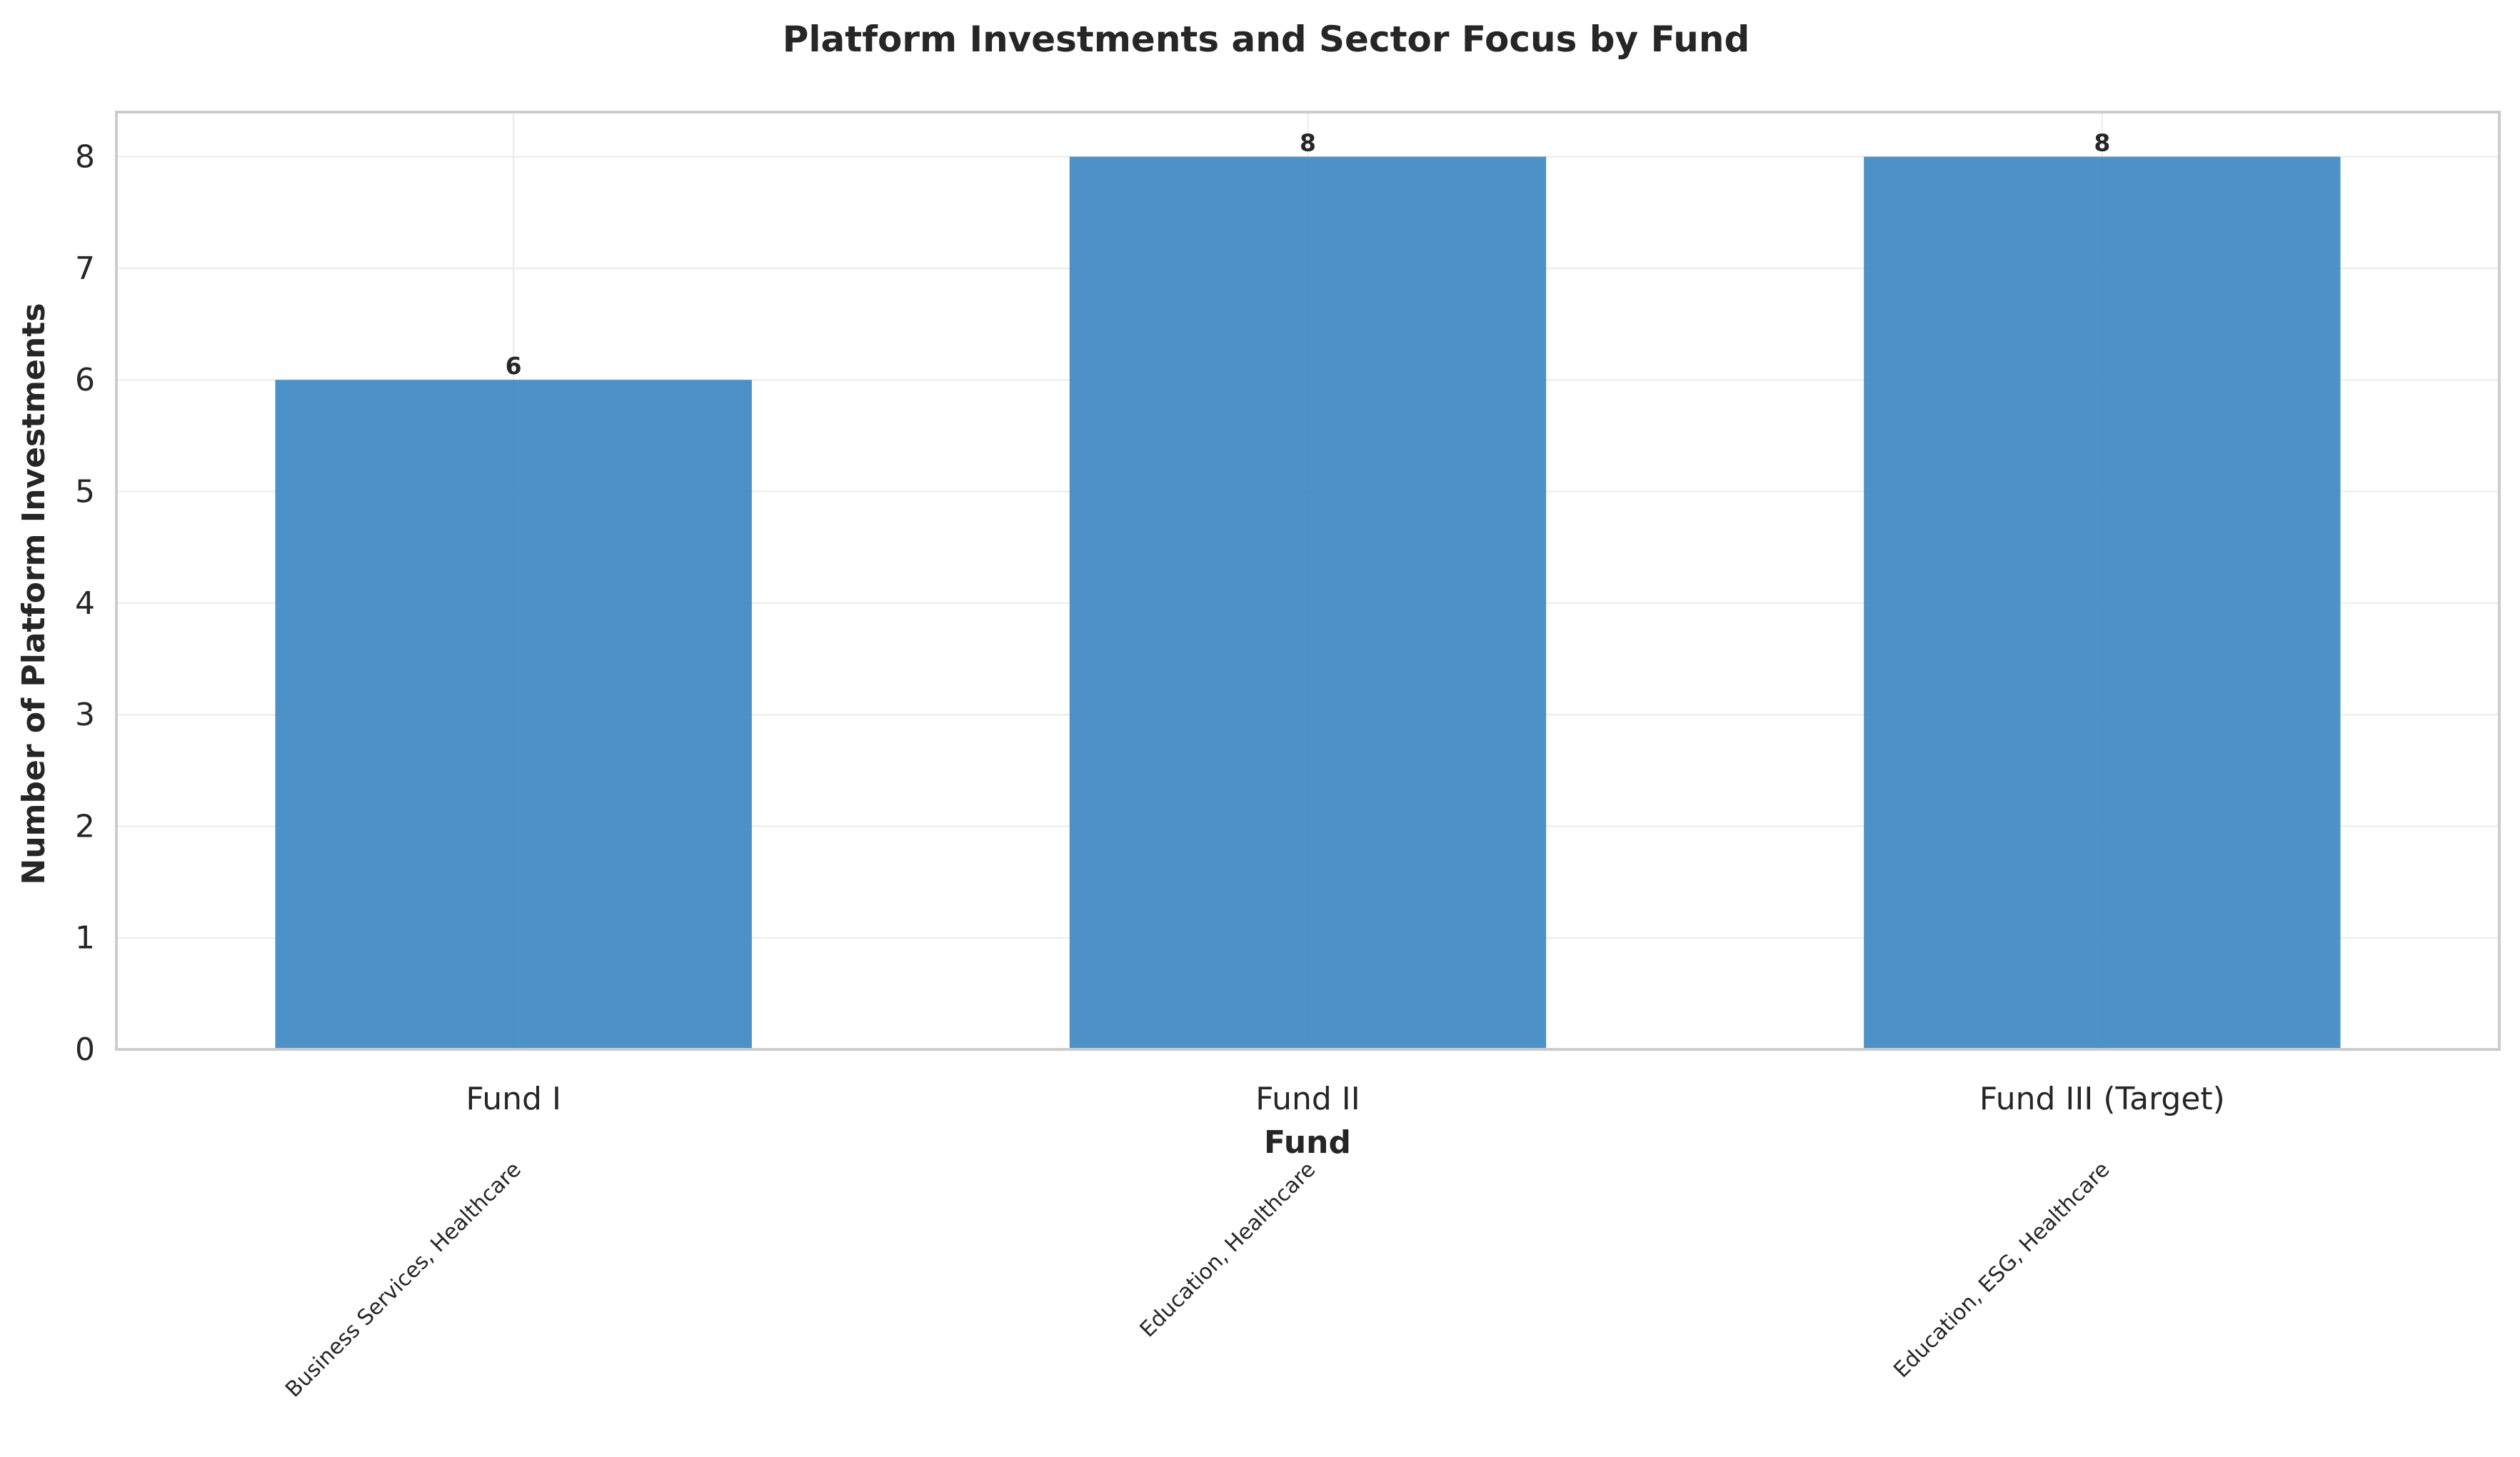  Describe the element at coordinates (85, 269) in the screenshot. I see `y-tick-label: 7` at that location.